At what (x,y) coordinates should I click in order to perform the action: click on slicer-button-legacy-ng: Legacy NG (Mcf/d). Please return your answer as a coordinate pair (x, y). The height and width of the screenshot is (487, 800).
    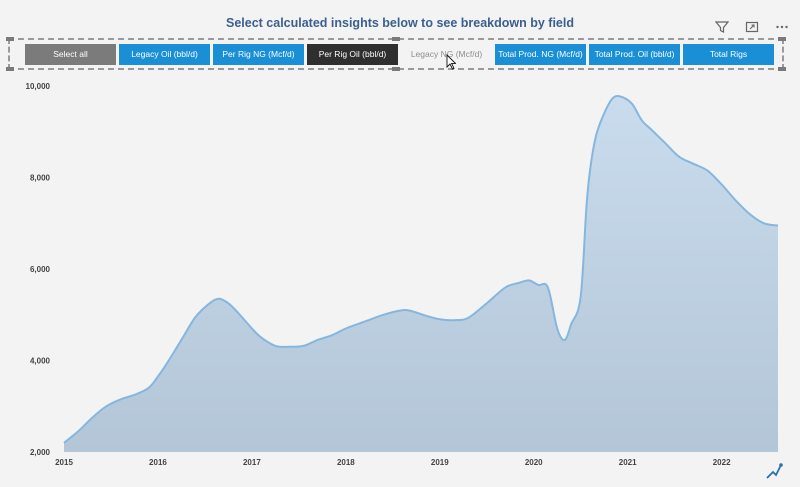
    Looking at the image, I should click on (446, 54).